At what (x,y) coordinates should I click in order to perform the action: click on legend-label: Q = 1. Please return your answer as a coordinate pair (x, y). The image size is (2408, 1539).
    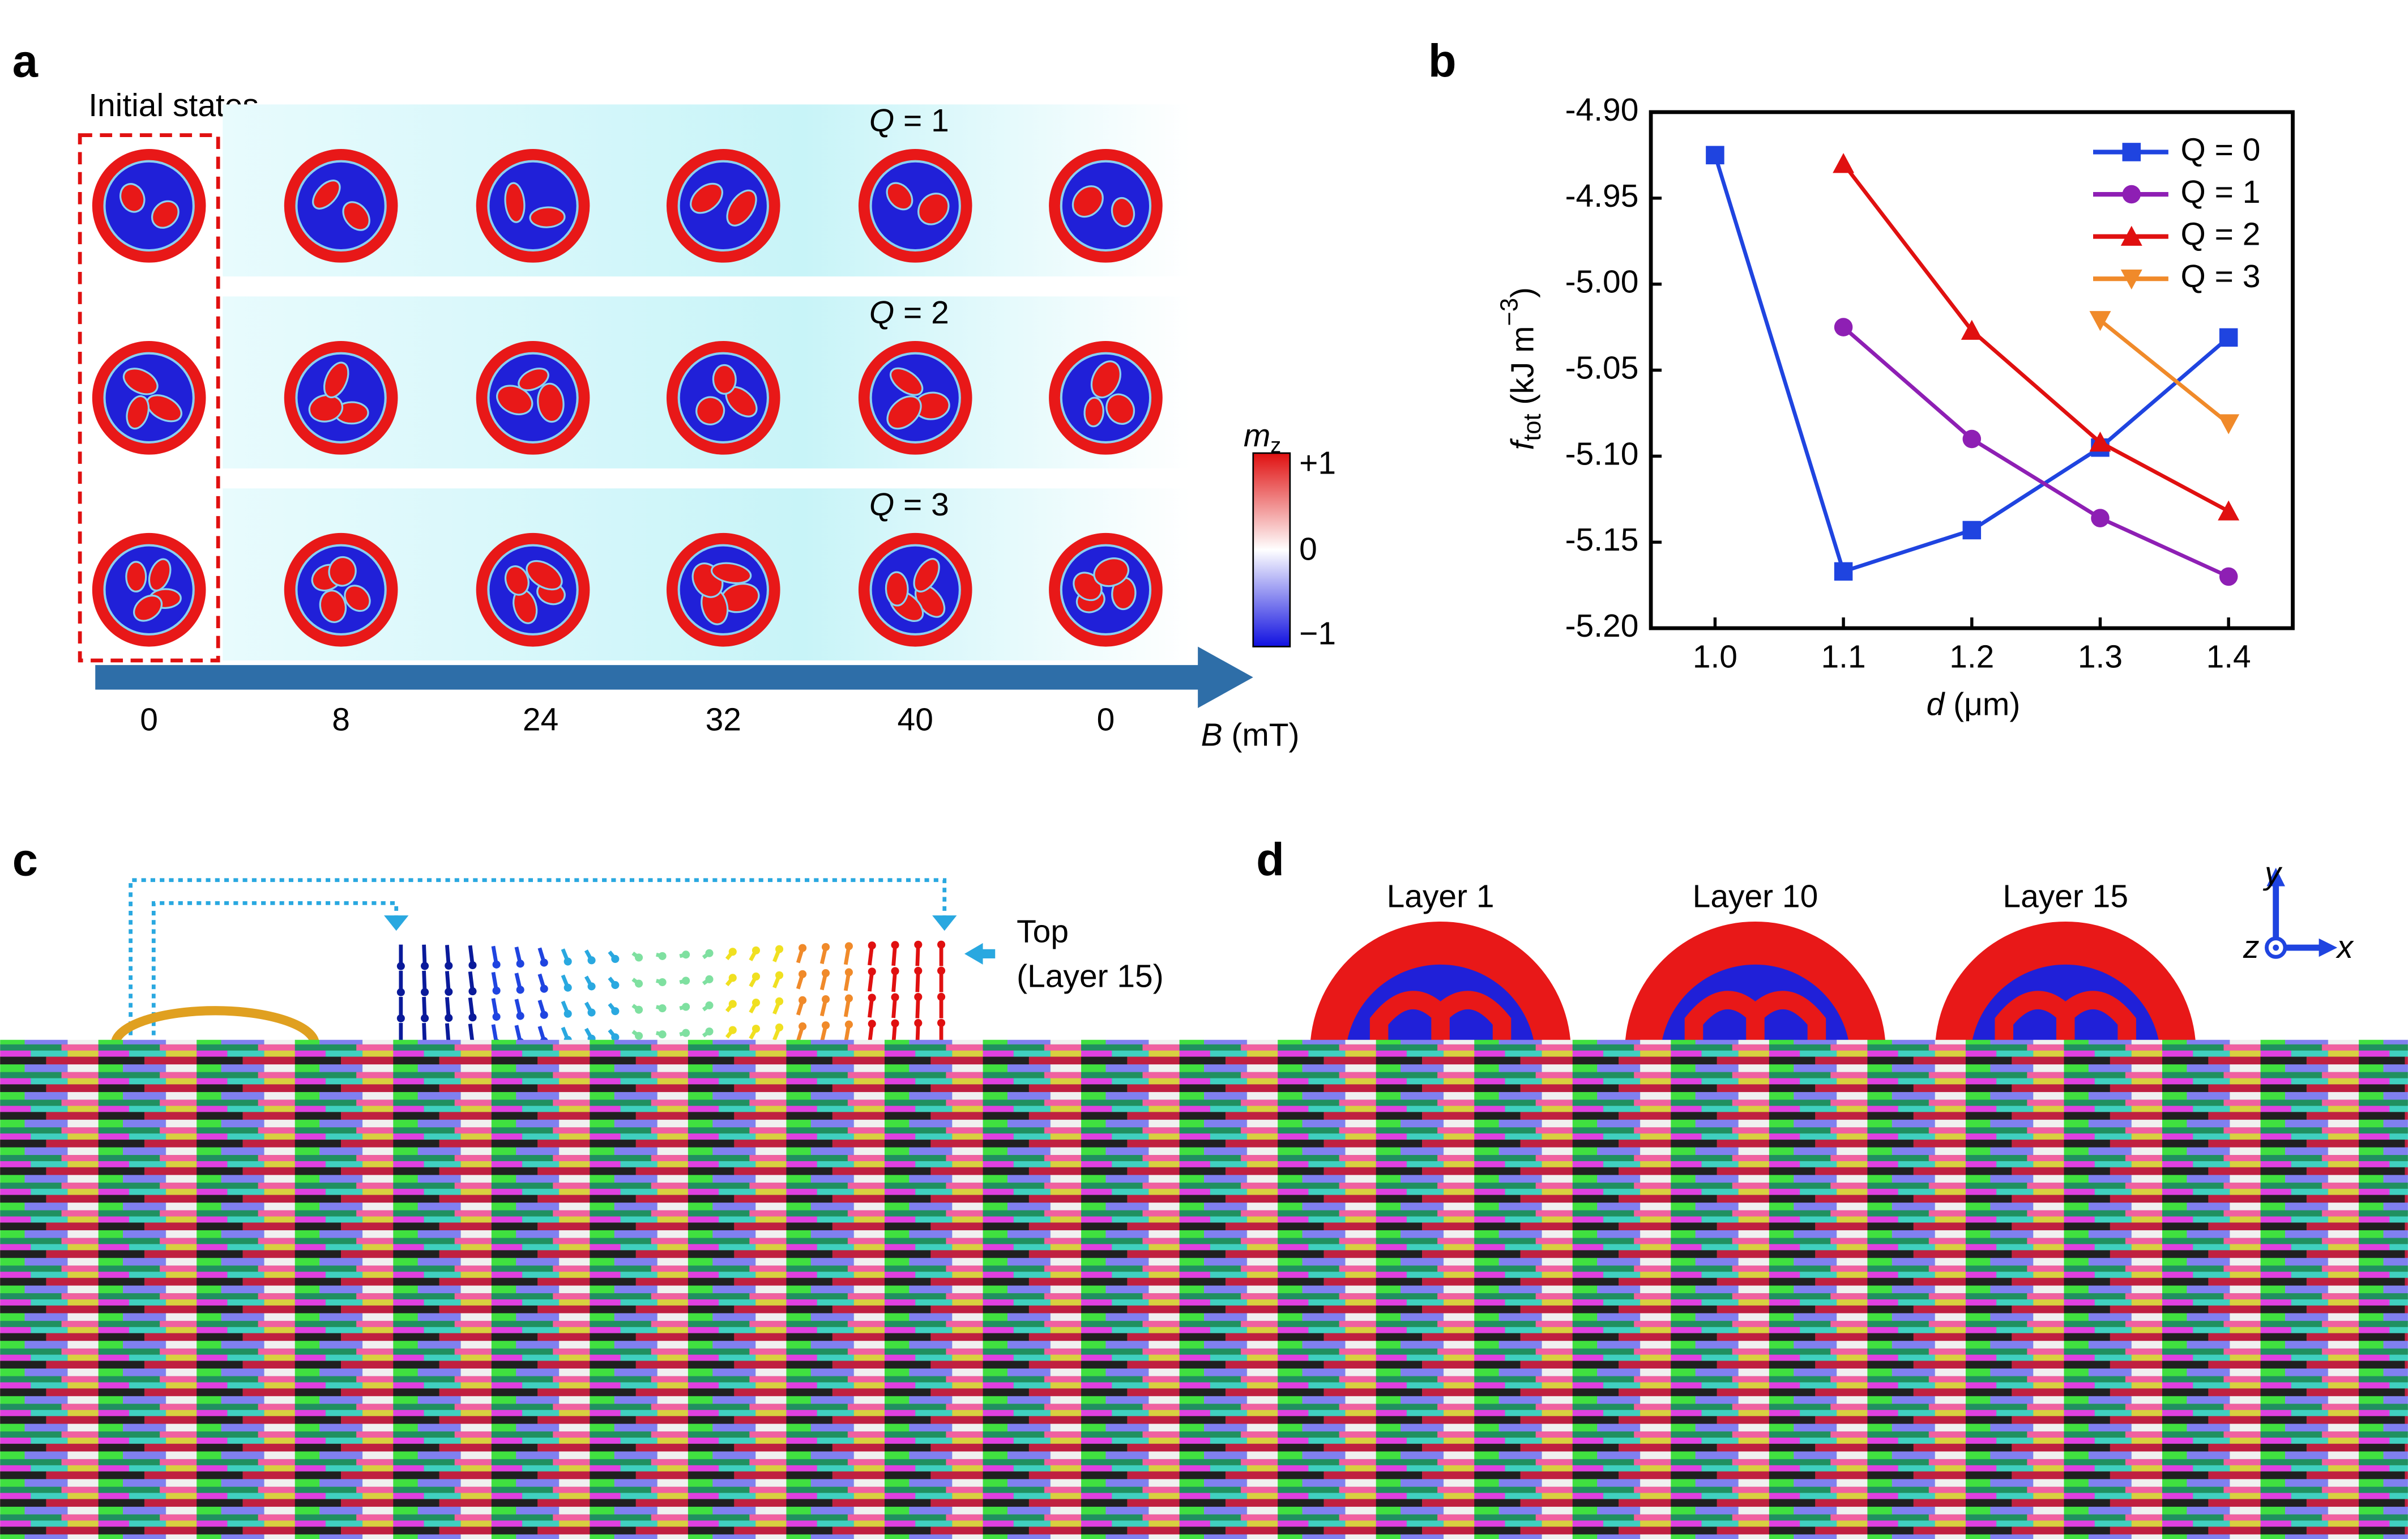
    Looking at the image, I should click on (2221, 192).